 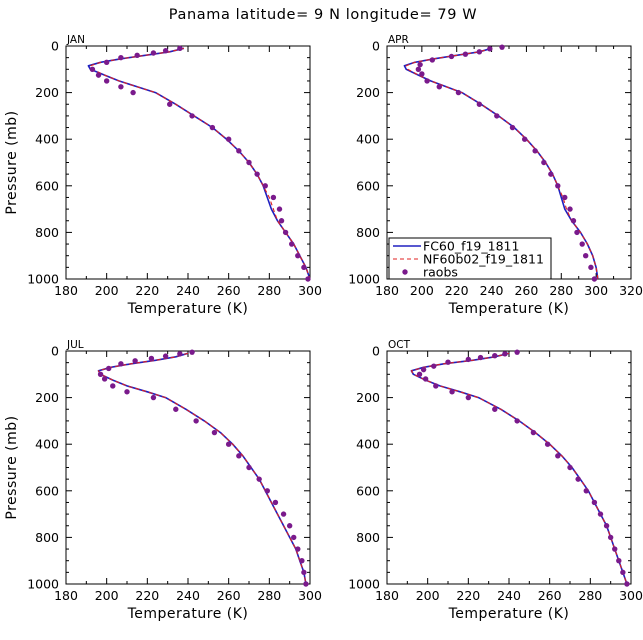 What do you see at coordinates (399, 345) in the screenshot?
I see `panel-title: OCT` at bounding box center [399, 345].